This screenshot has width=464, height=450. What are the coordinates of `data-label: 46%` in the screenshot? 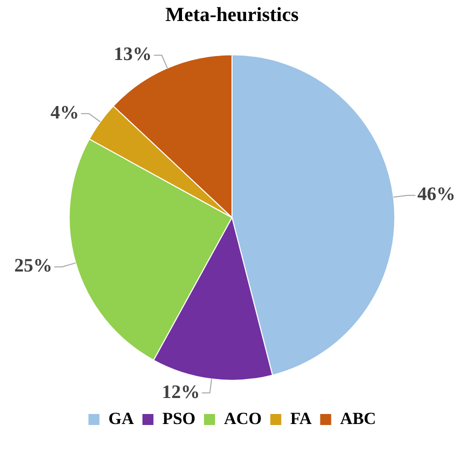 It's located at (436, 195).